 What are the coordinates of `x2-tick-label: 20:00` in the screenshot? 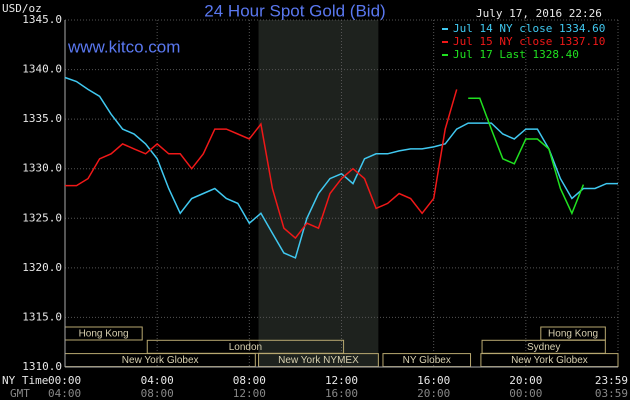 It's located at (433, 393).